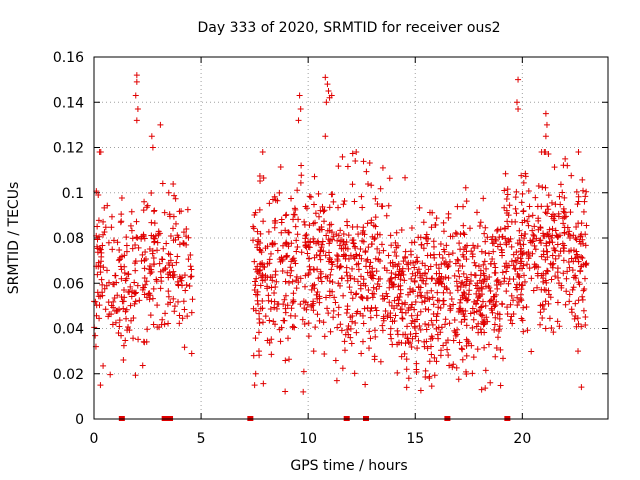 This screenshot has height=480, width=640. Describe the element at coordinates (68, 58) in the screenshot. I see `y-tick-label: 0.16` at that location.